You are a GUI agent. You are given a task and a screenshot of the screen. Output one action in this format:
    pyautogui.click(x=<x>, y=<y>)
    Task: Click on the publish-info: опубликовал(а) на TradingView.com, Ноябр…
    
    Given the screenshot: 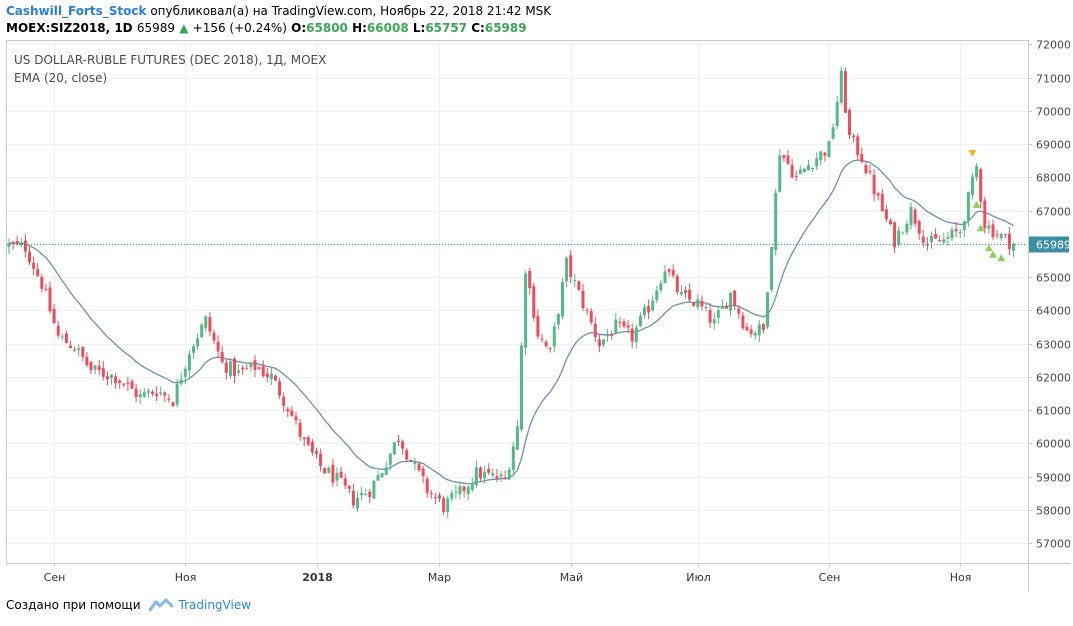 What is the action you would take?
    pyautogui.click(x=351, y=11)
    